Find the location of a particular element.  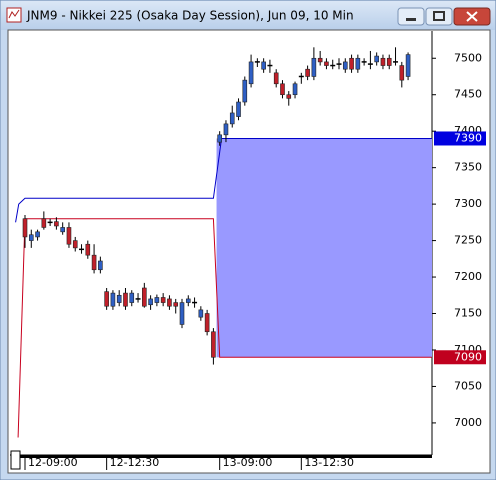

y-tick-label: 7150 is located at coordinates (468, 313).